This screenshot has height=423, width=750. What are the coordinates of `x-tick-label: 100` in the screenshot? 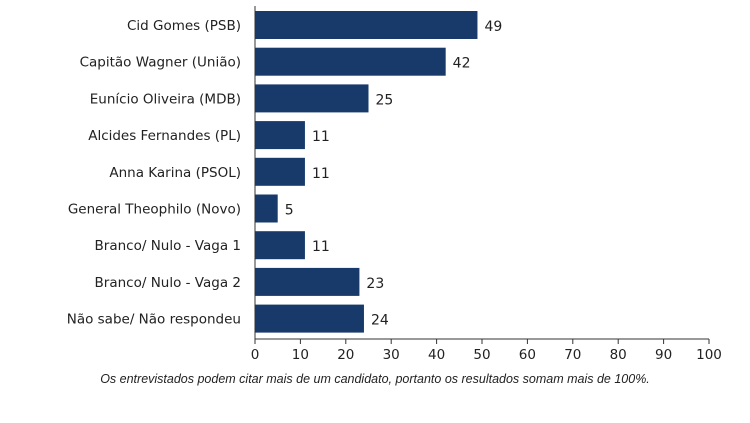 It's located at (709, 355).